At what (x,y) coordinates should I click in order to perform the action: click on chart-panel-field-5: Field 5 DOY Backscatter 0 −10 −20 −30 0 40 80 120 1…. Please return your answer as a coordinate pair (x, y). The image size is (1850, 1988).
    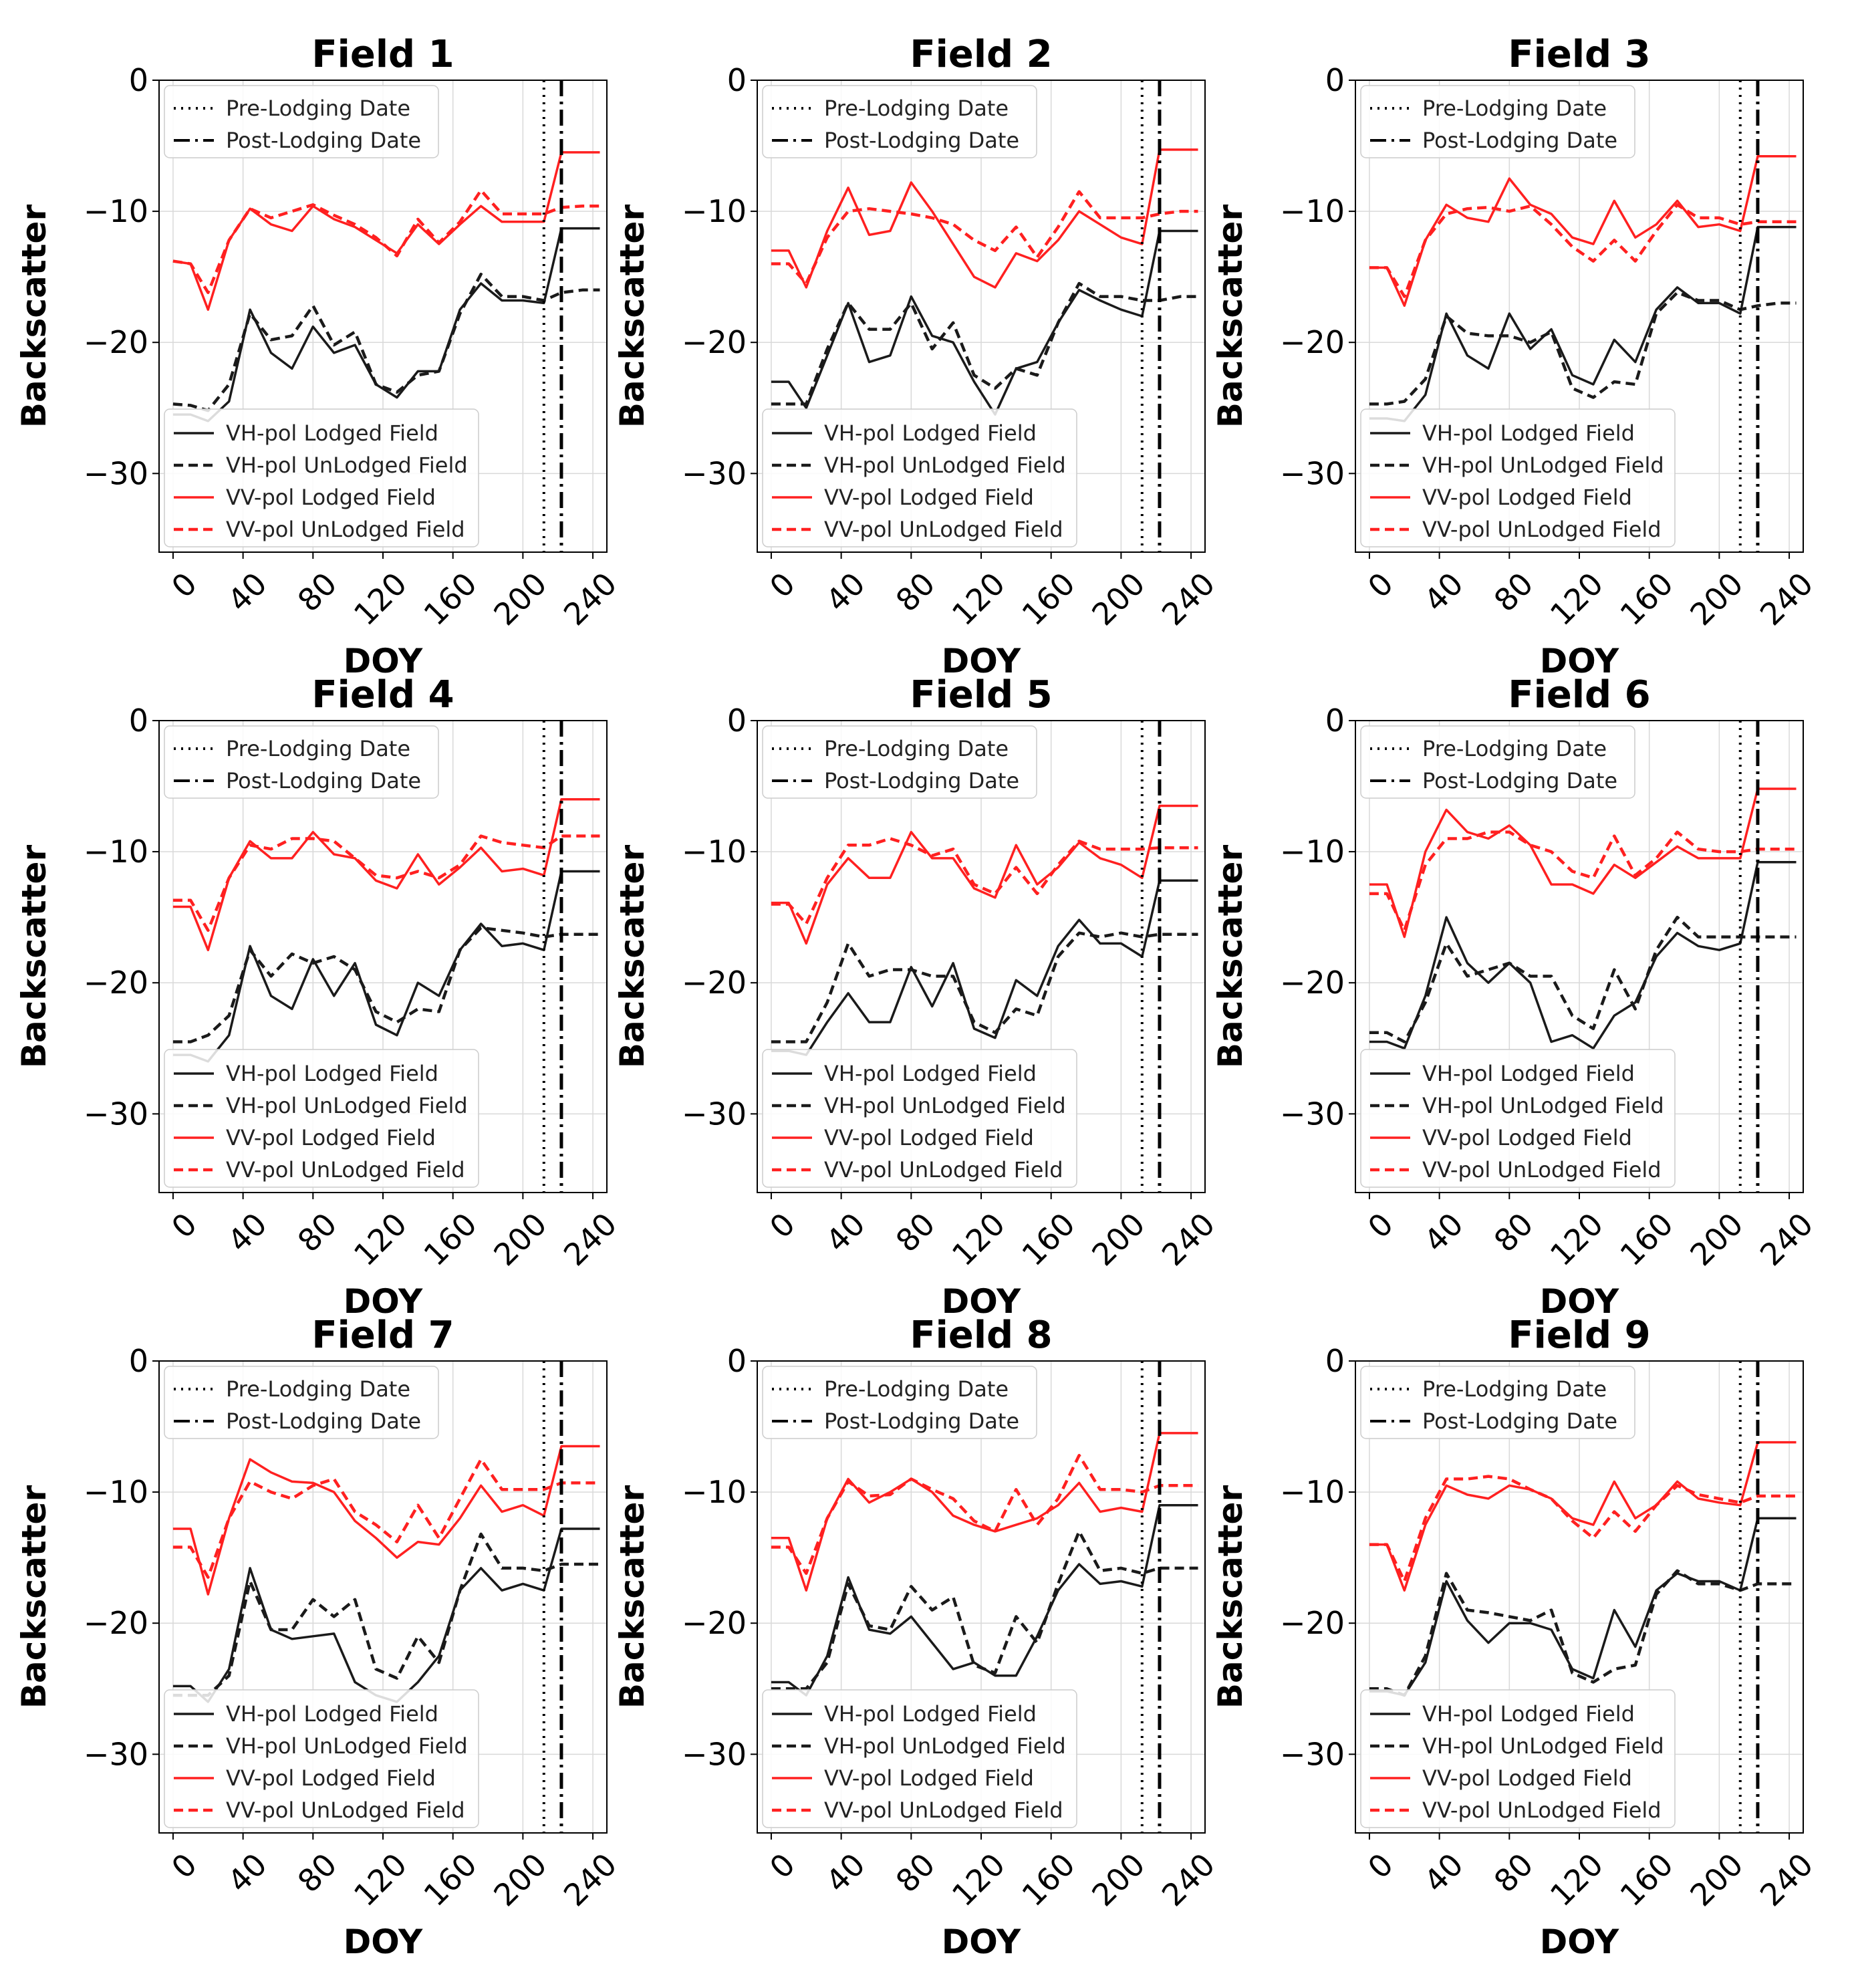
    Looking at the image, I should click on (917, 997).